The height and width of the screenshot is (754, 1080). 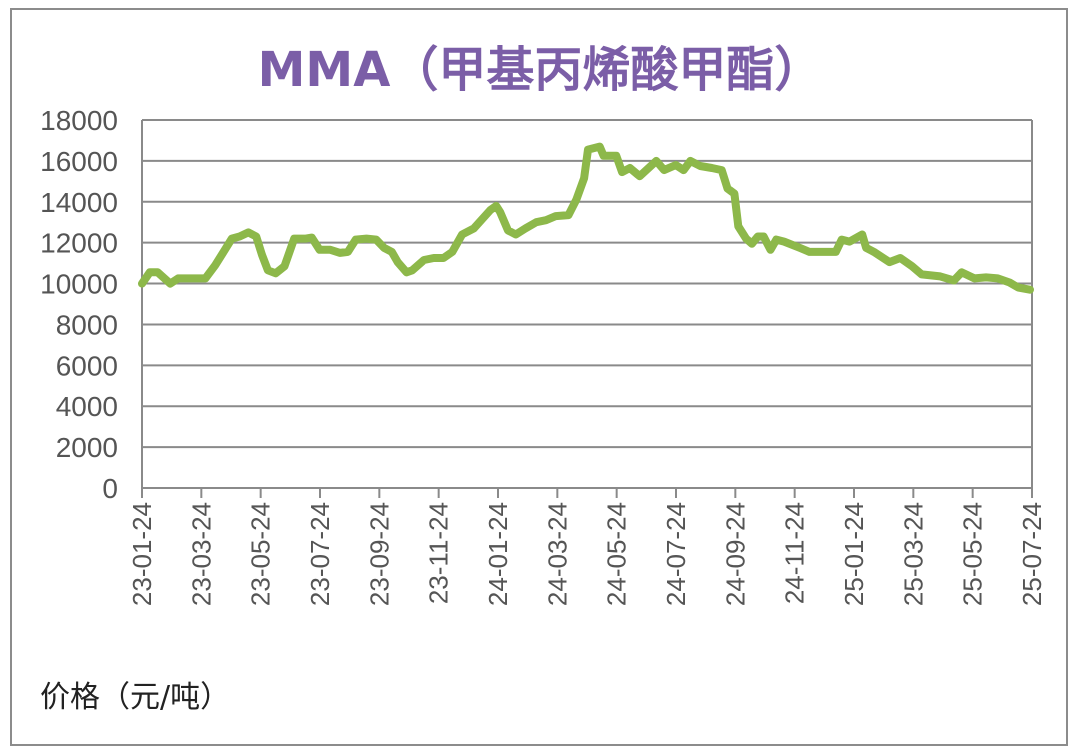 I want to click on x-tick-label: 24-09-24, so click(x=735, y=554).